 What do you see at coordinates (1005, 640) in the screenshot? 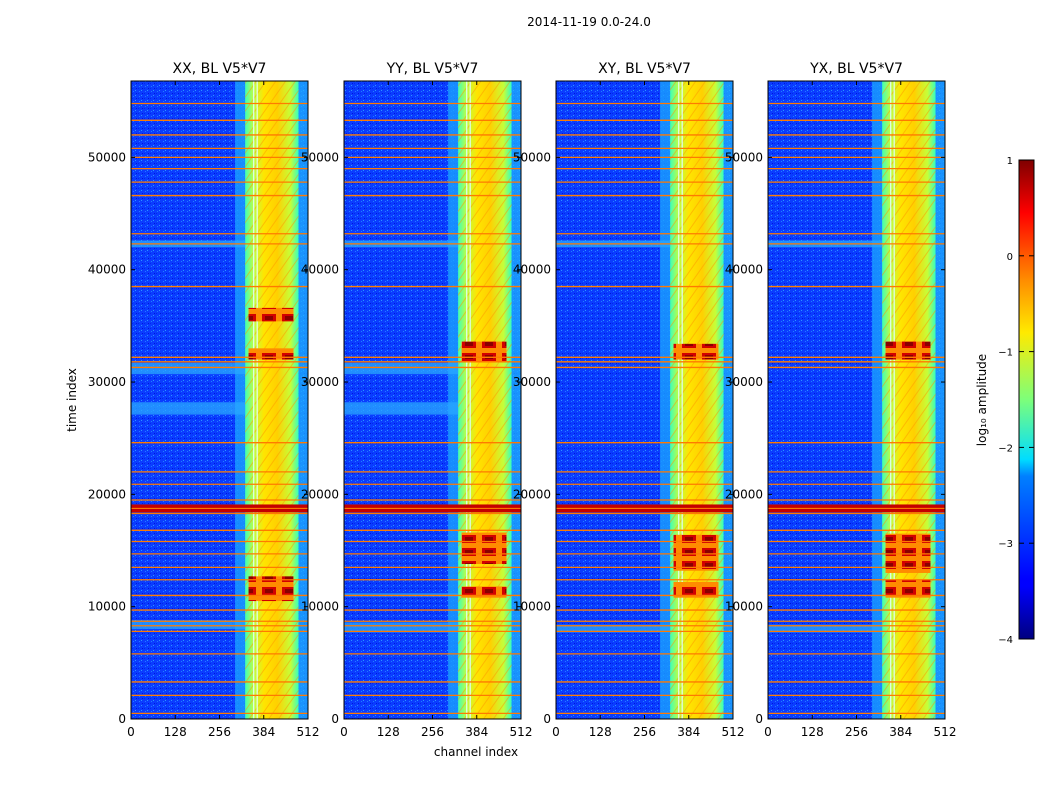
I see `colorbar-tick-label: −4` at bounding box center [1005, 640].